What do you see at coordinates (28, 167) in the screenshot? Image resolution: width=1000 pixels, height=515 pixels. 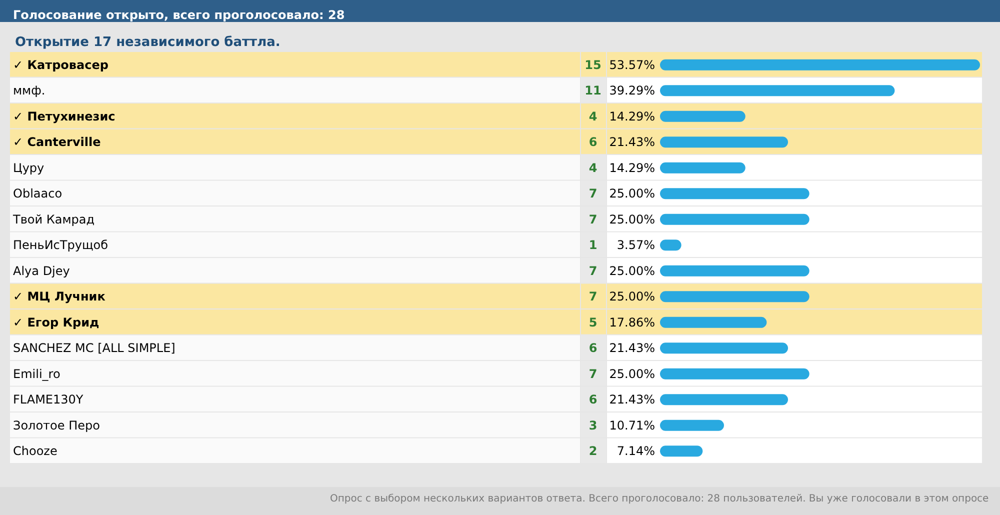 I see `y-tick-label: Цуру` at bounding box center [28, 167].